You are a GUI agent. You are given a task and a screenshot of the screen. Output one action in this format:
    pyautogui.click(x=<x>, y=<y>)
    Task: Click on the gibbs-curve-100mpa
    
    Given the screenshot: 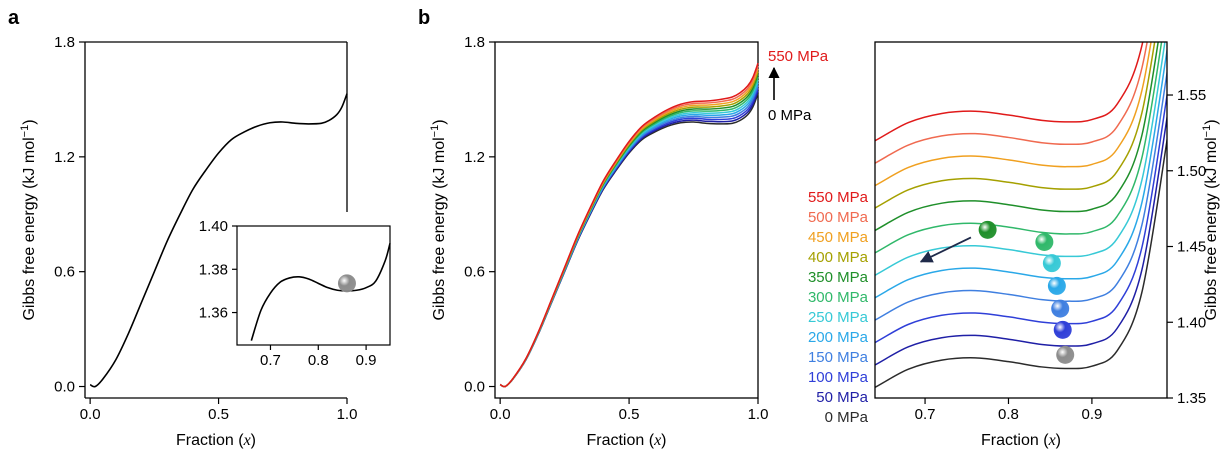 What is the action you would take?
    pyautogui.click(x=629, y=237)
    